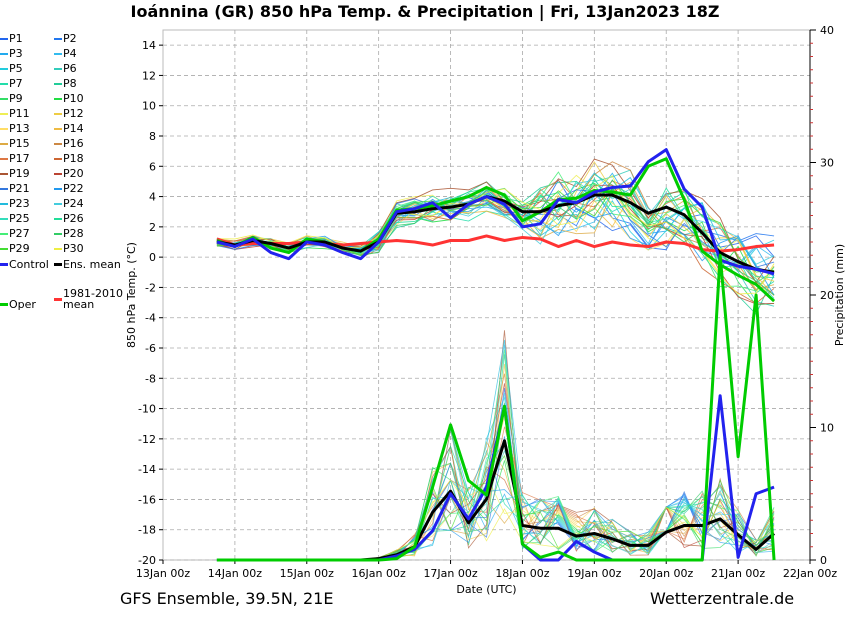 This screenshot has height=620, width=850. I want to click on legend-item: P15, so click(15, 143).